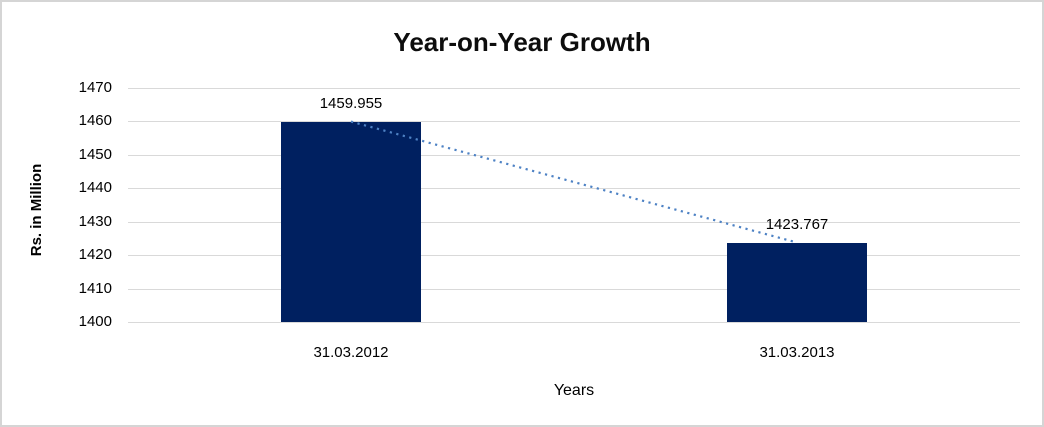 This screenshot has height=427, width=1044. I want to click on y-tick-label: 1460, so click(95, 120).